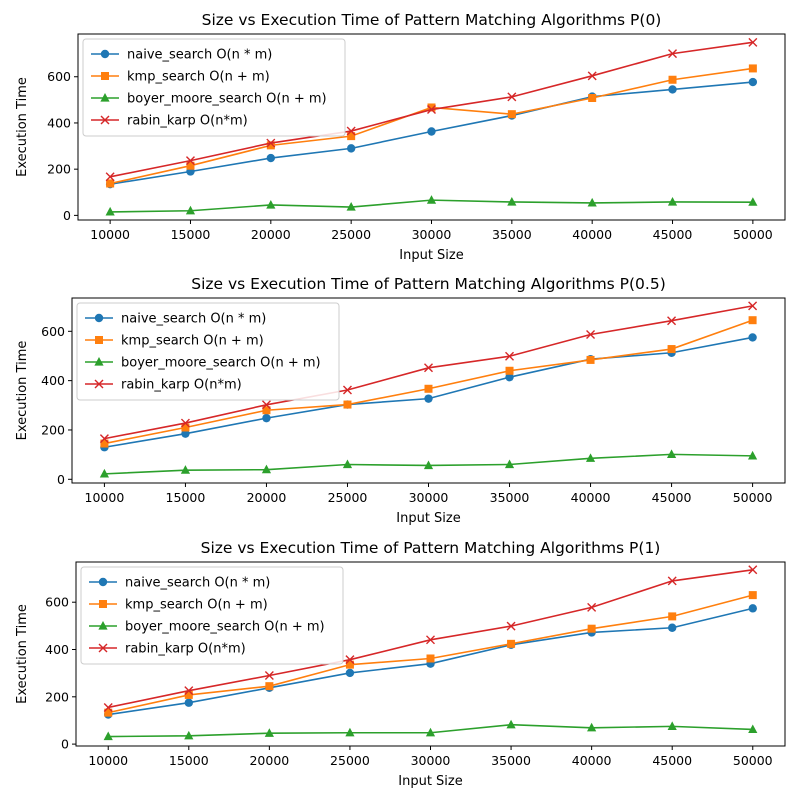 The height and width of the screenshot is (804, 800). What do you see at coordinates (105, 120) in the screenshot?
I see `legend-marker-stroke-b` at bounding box center [105, 120].